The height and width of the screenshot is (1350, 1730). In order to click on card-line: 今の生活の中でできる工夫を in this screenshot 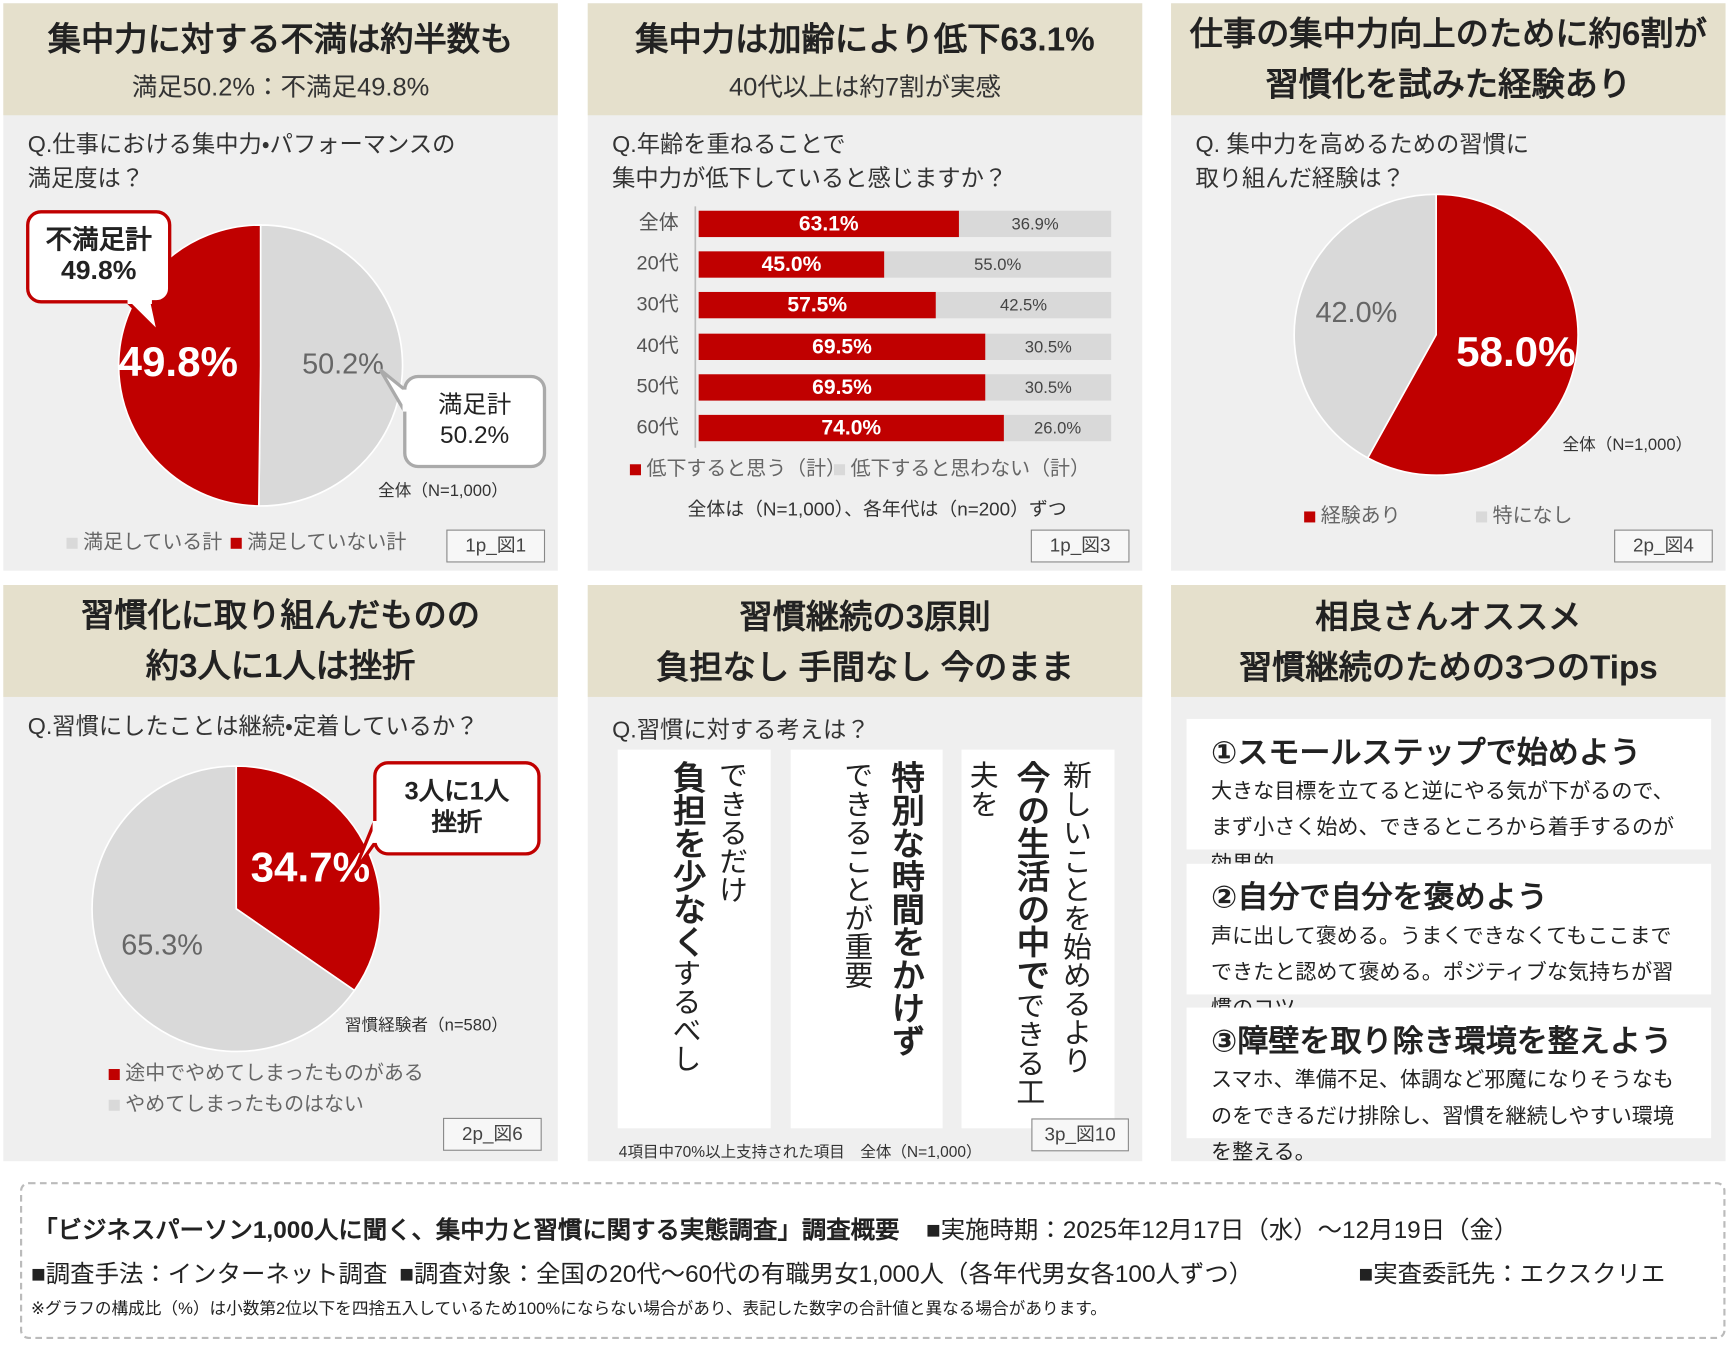, I will do `click(1005, 945)`.